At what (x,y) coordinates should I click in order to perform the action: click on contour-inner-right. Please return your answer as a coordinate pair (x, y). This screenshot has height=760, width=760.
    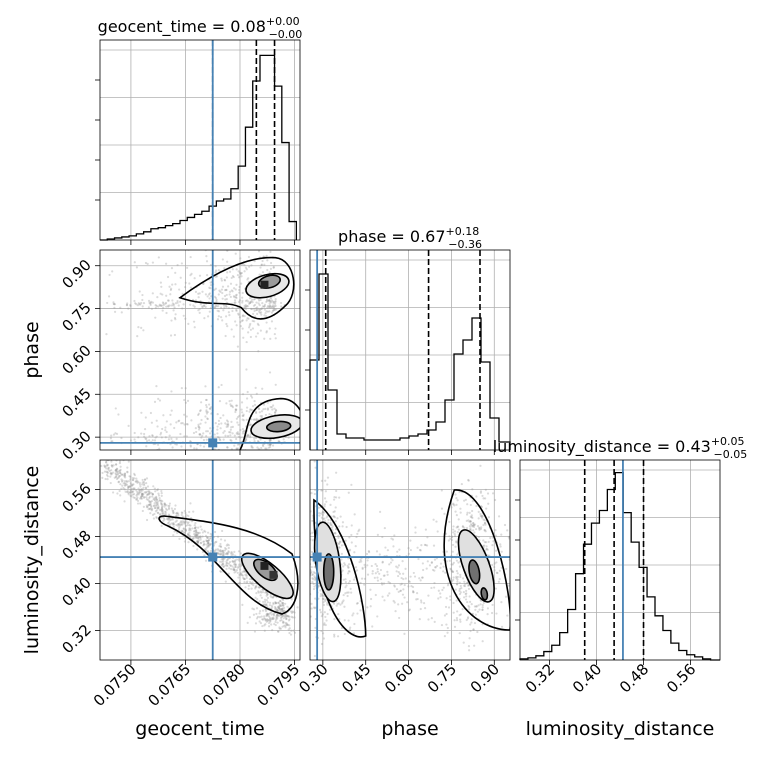
    Looking at the image, I should click on (474, 572).